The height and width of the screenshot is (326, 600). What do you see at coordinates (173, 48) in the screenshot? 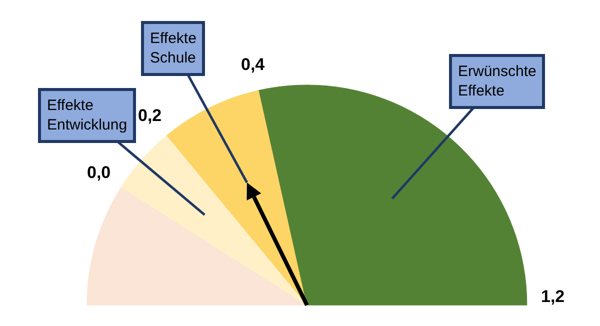
I see `slice-label: Effekte Schule` at bounding box center [173, 48].